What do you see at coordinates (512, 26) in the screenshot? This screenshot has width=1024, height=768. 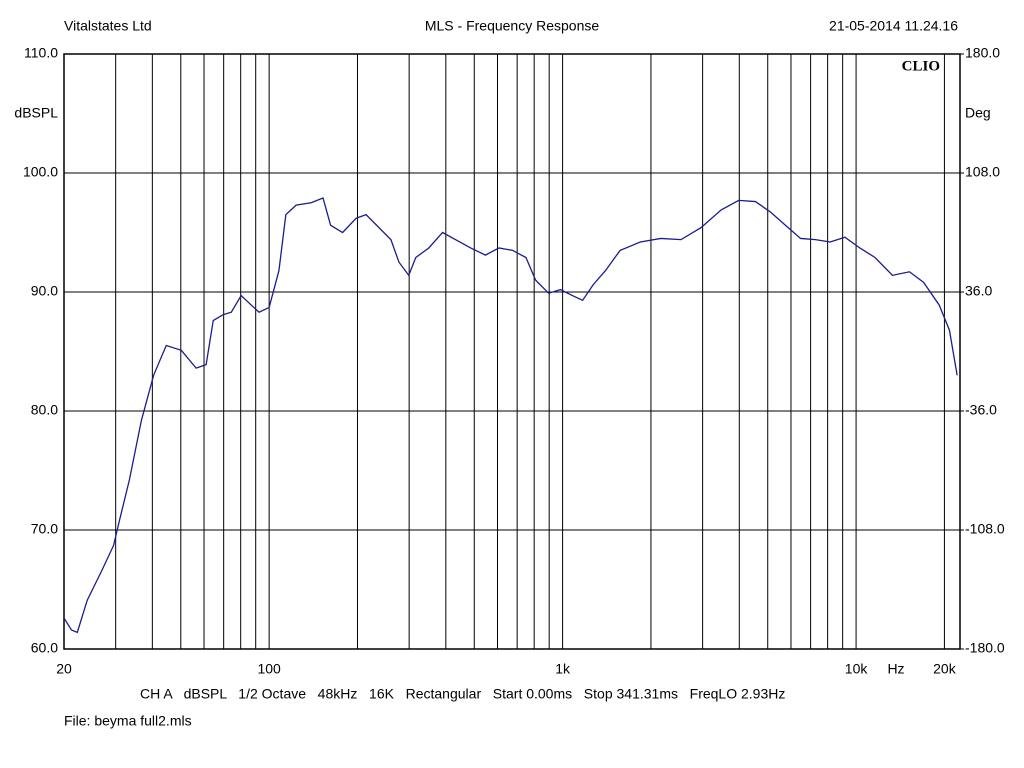 I see `chart-title: MLS - Frequency Response` at bounding box center [512, 26].